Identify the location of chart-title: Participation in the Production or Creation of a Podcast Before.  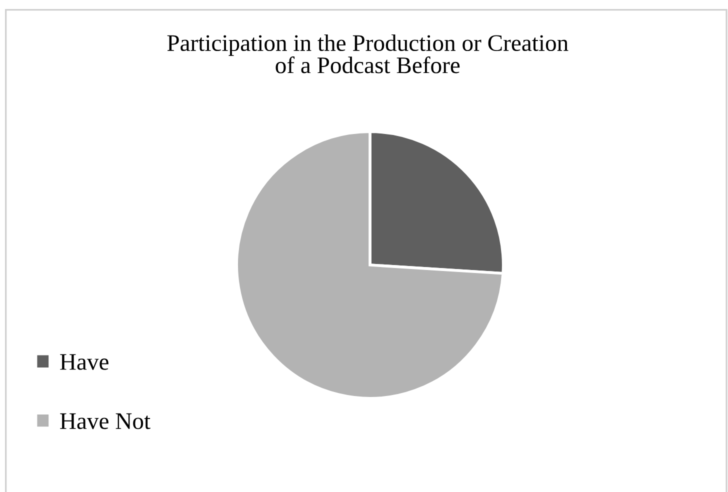
(367, 54).